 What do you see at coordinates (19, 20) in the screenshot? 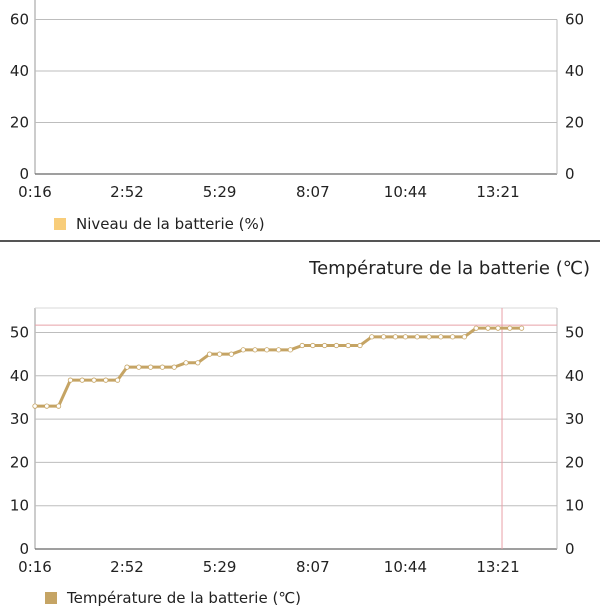
I see `y-tick-label-left: 60` at bounding box center [19, 20].